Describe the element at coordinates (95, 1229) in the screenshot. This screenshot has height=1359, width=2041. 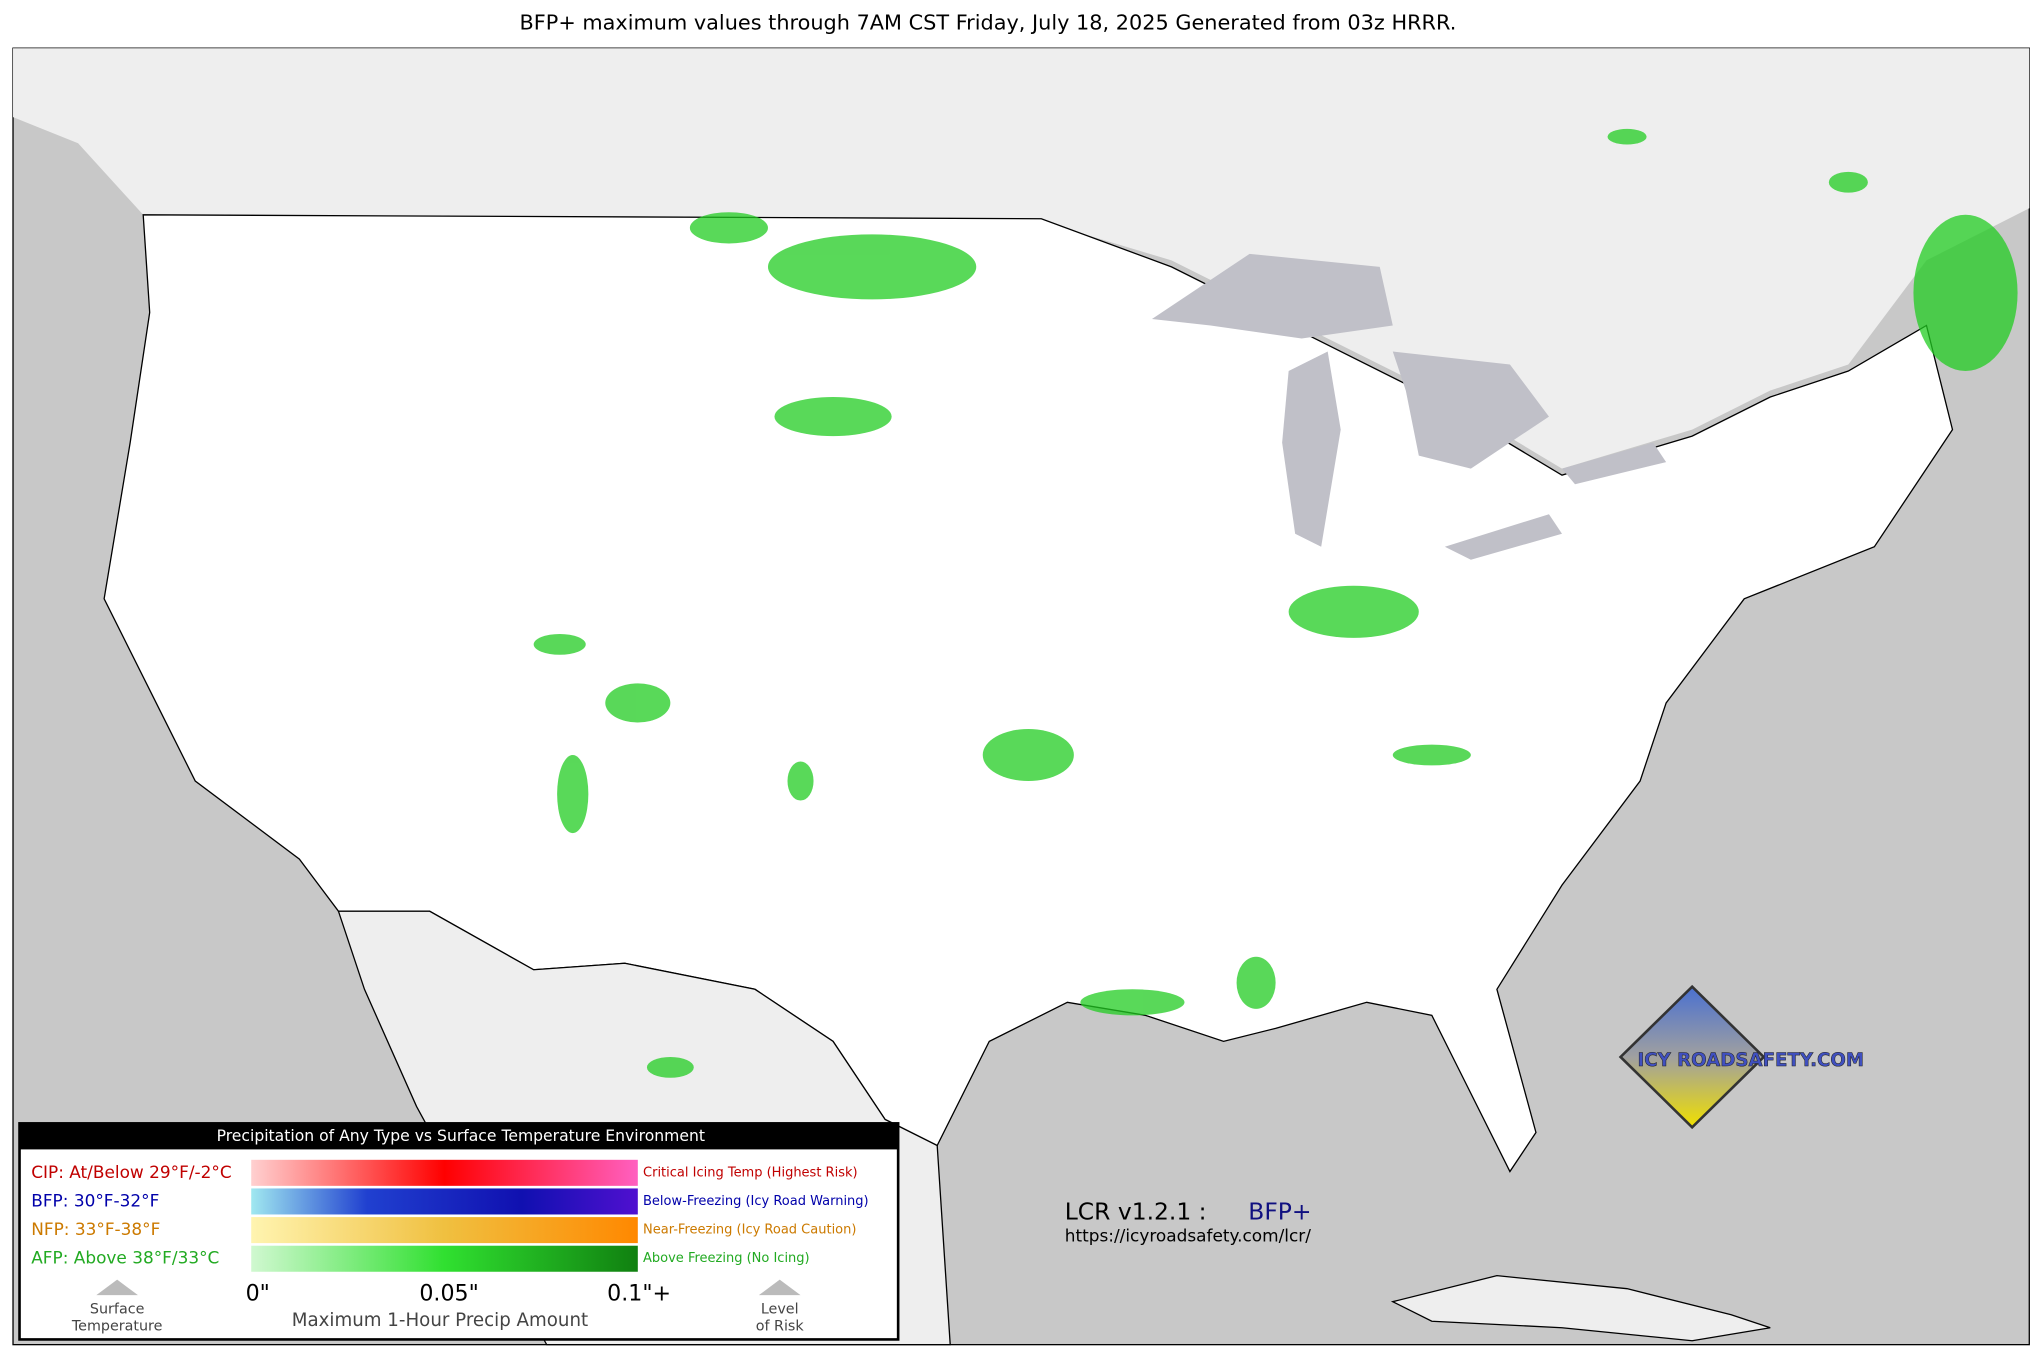
I see `row-label: NFP: 33°F-38°F` at that location.